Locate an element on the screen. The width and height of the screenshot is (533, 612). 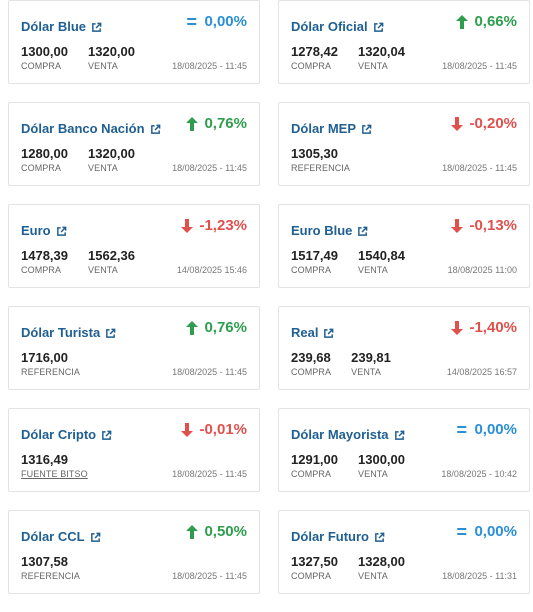
quote-value-label: COMPRA is located at coordinates (311, 372).